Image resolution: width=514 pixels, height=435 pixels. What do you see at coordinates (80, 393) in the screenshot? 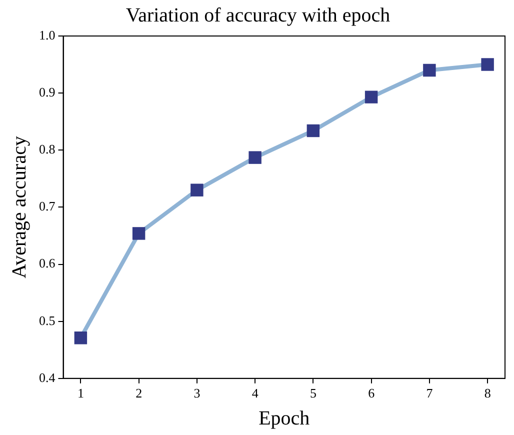
I see `x-tick-label: 1` at bounding box center [80, 393].